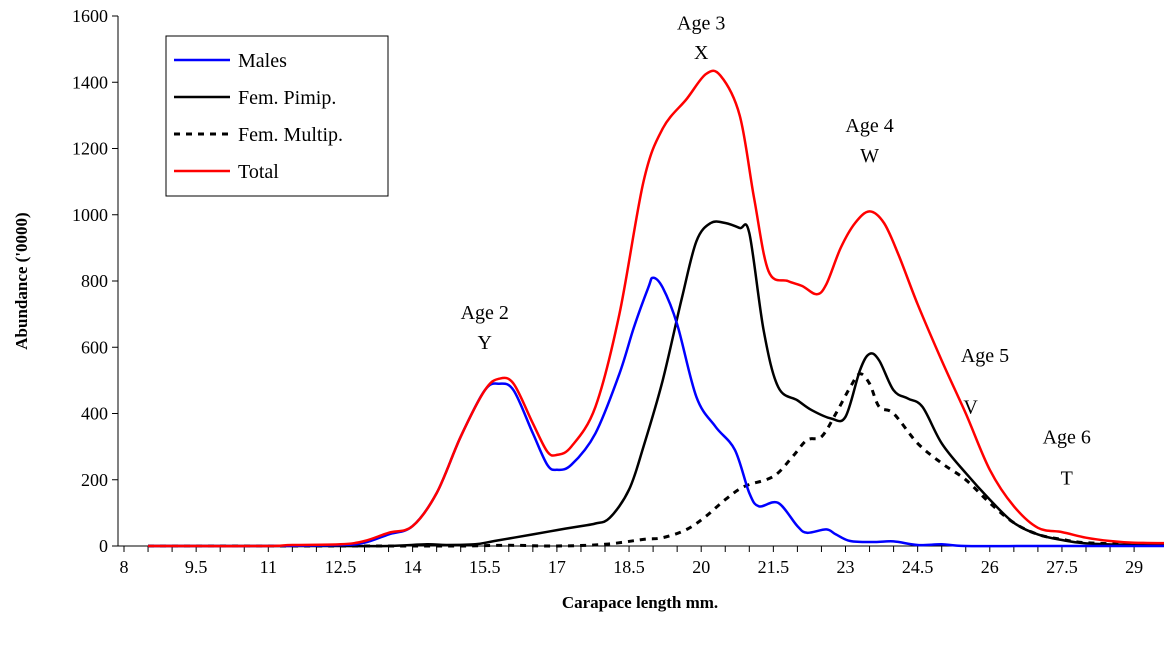  I want to click on x-tick-label: 12.5, so click(341, 567).